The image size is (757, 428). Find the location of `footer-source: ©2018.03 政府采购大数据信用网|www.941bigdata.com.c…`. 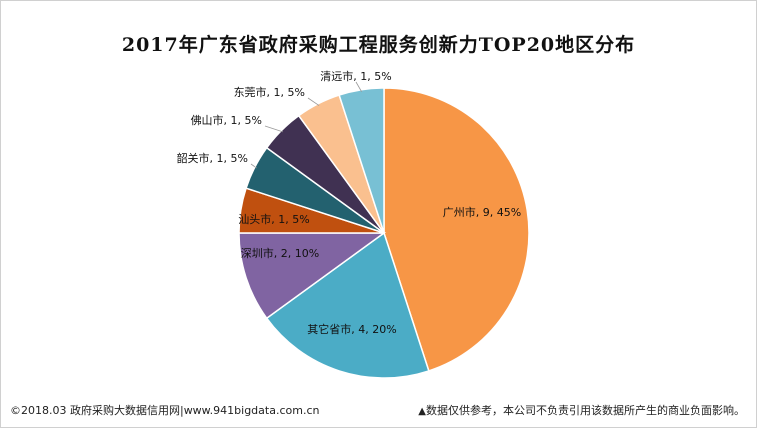

footer-source: ©2018.03 政府采购大数据信用网|www.941bigdata.com.c… is located at coordinates (165, 410).